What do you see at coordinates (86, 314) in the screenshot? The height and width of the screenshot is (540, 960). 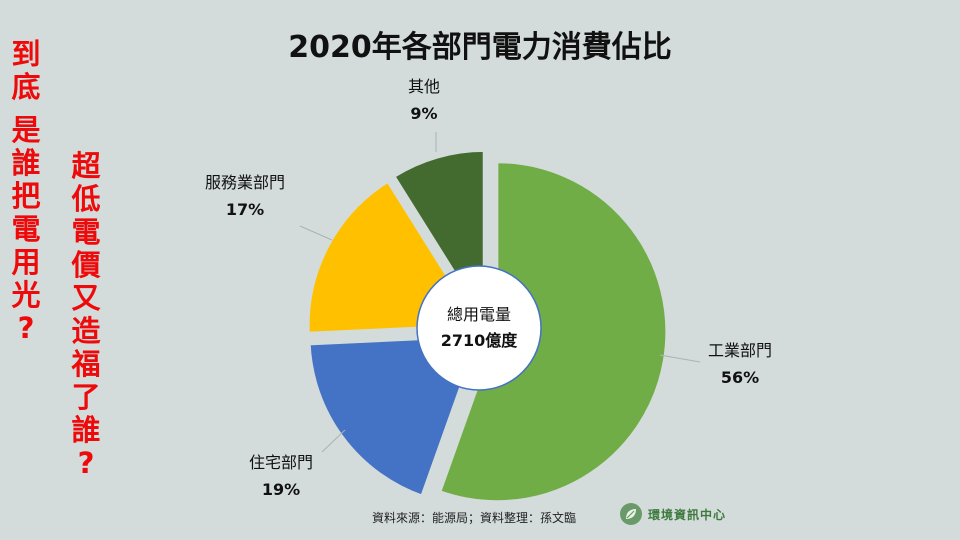 I see `side-slogan-right: 超低電價又造福了誰?` at bounding box center [86, 314].